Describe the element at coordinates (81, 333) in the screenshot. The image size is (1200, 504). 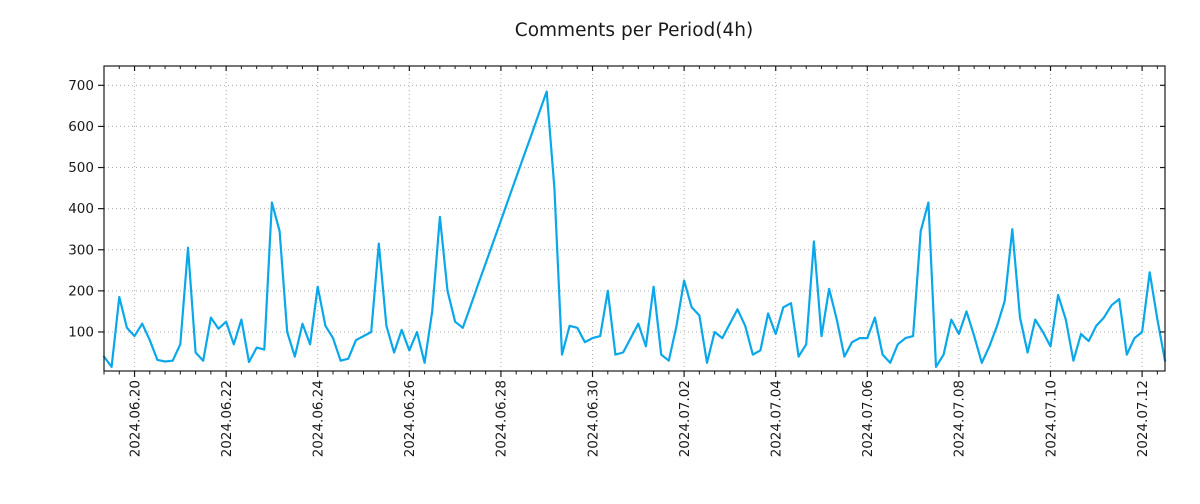
I see `y-tick-label: 100` at that location.